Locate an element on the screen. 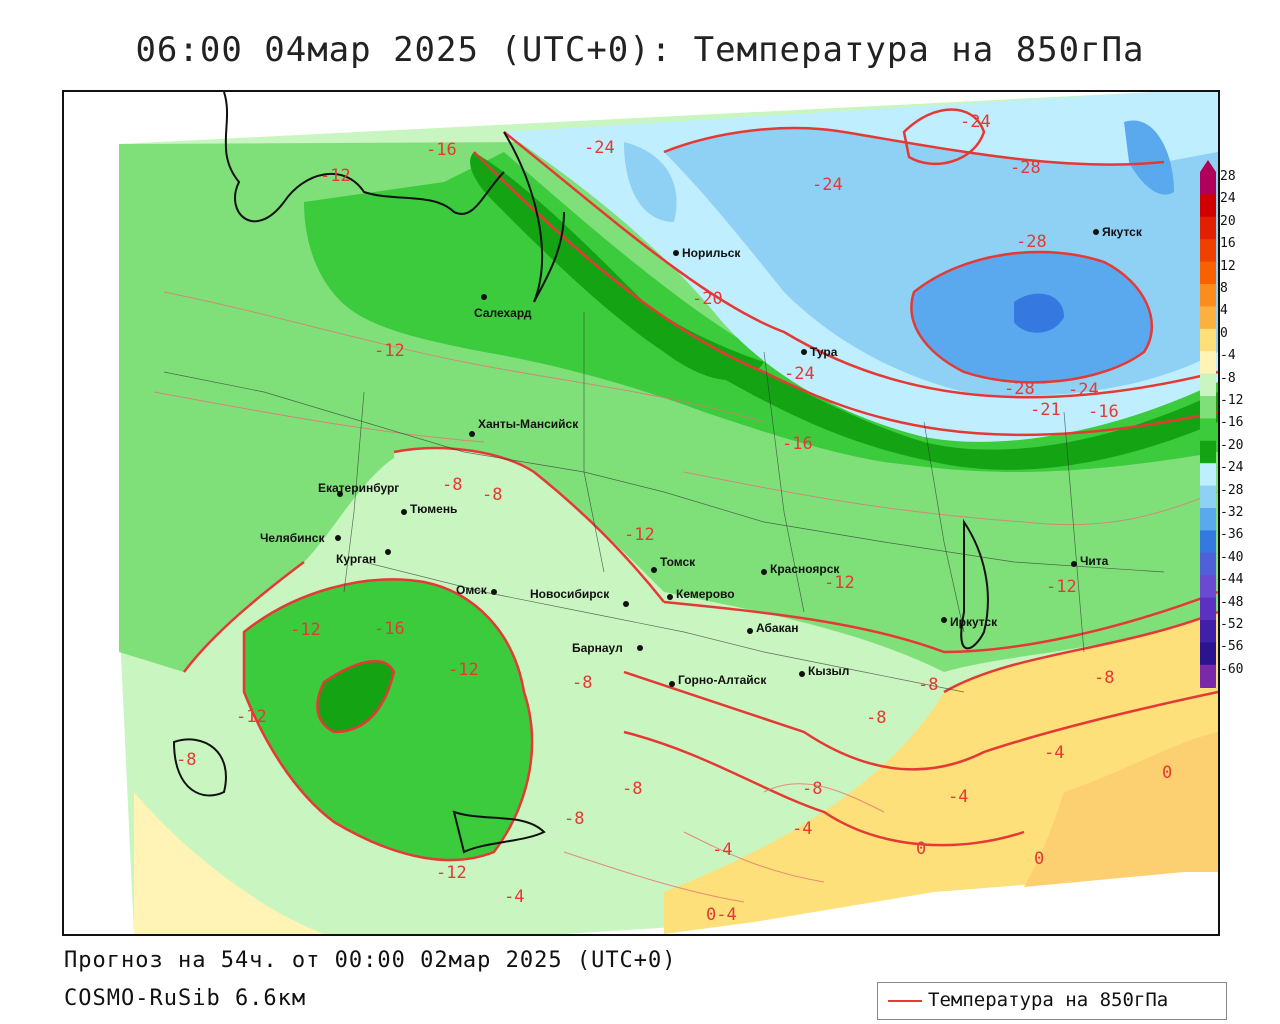 The width and height of the screenshot is (1280, 1024). warm-southwest is located at coordinates (229, 863).